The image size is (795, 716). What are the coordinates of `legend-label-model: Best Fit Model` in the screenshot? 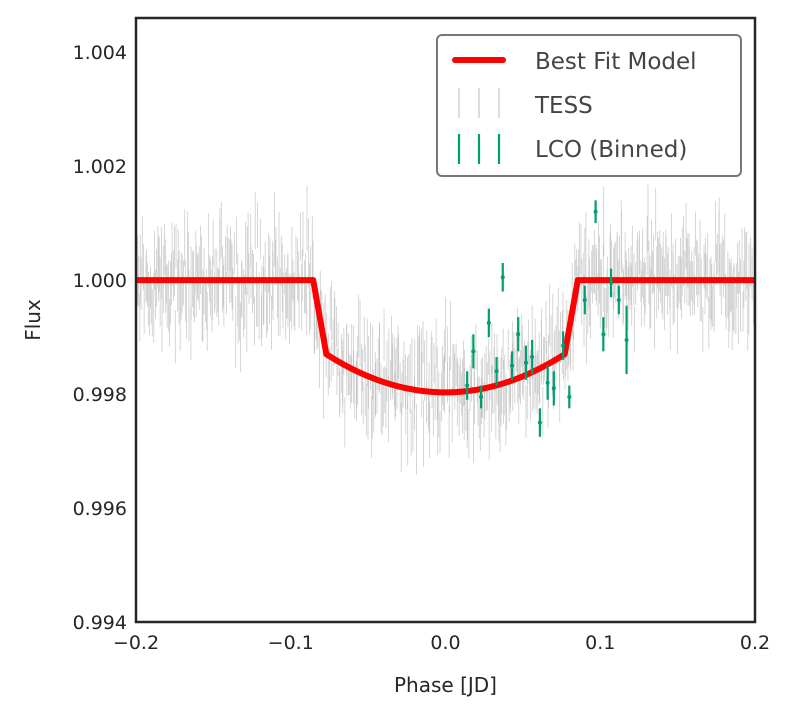 It's located at (616, 62).